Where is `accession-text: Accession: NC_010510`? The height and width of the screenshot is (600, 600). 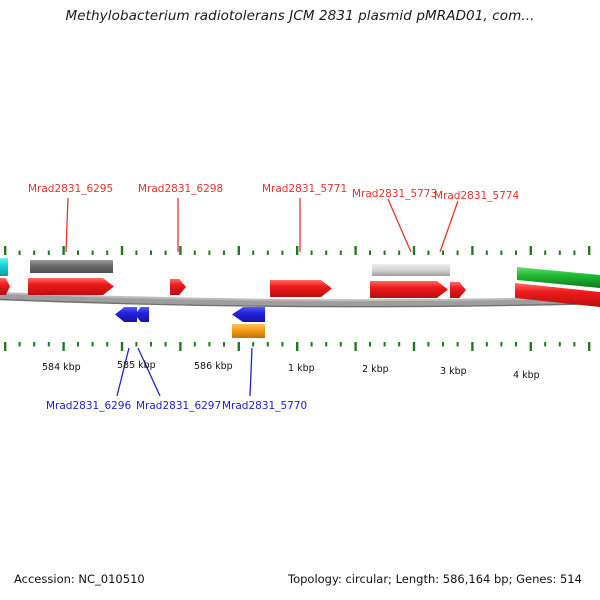
accession-text: Accession: NC_010510 is located at coordinates (79, 579).